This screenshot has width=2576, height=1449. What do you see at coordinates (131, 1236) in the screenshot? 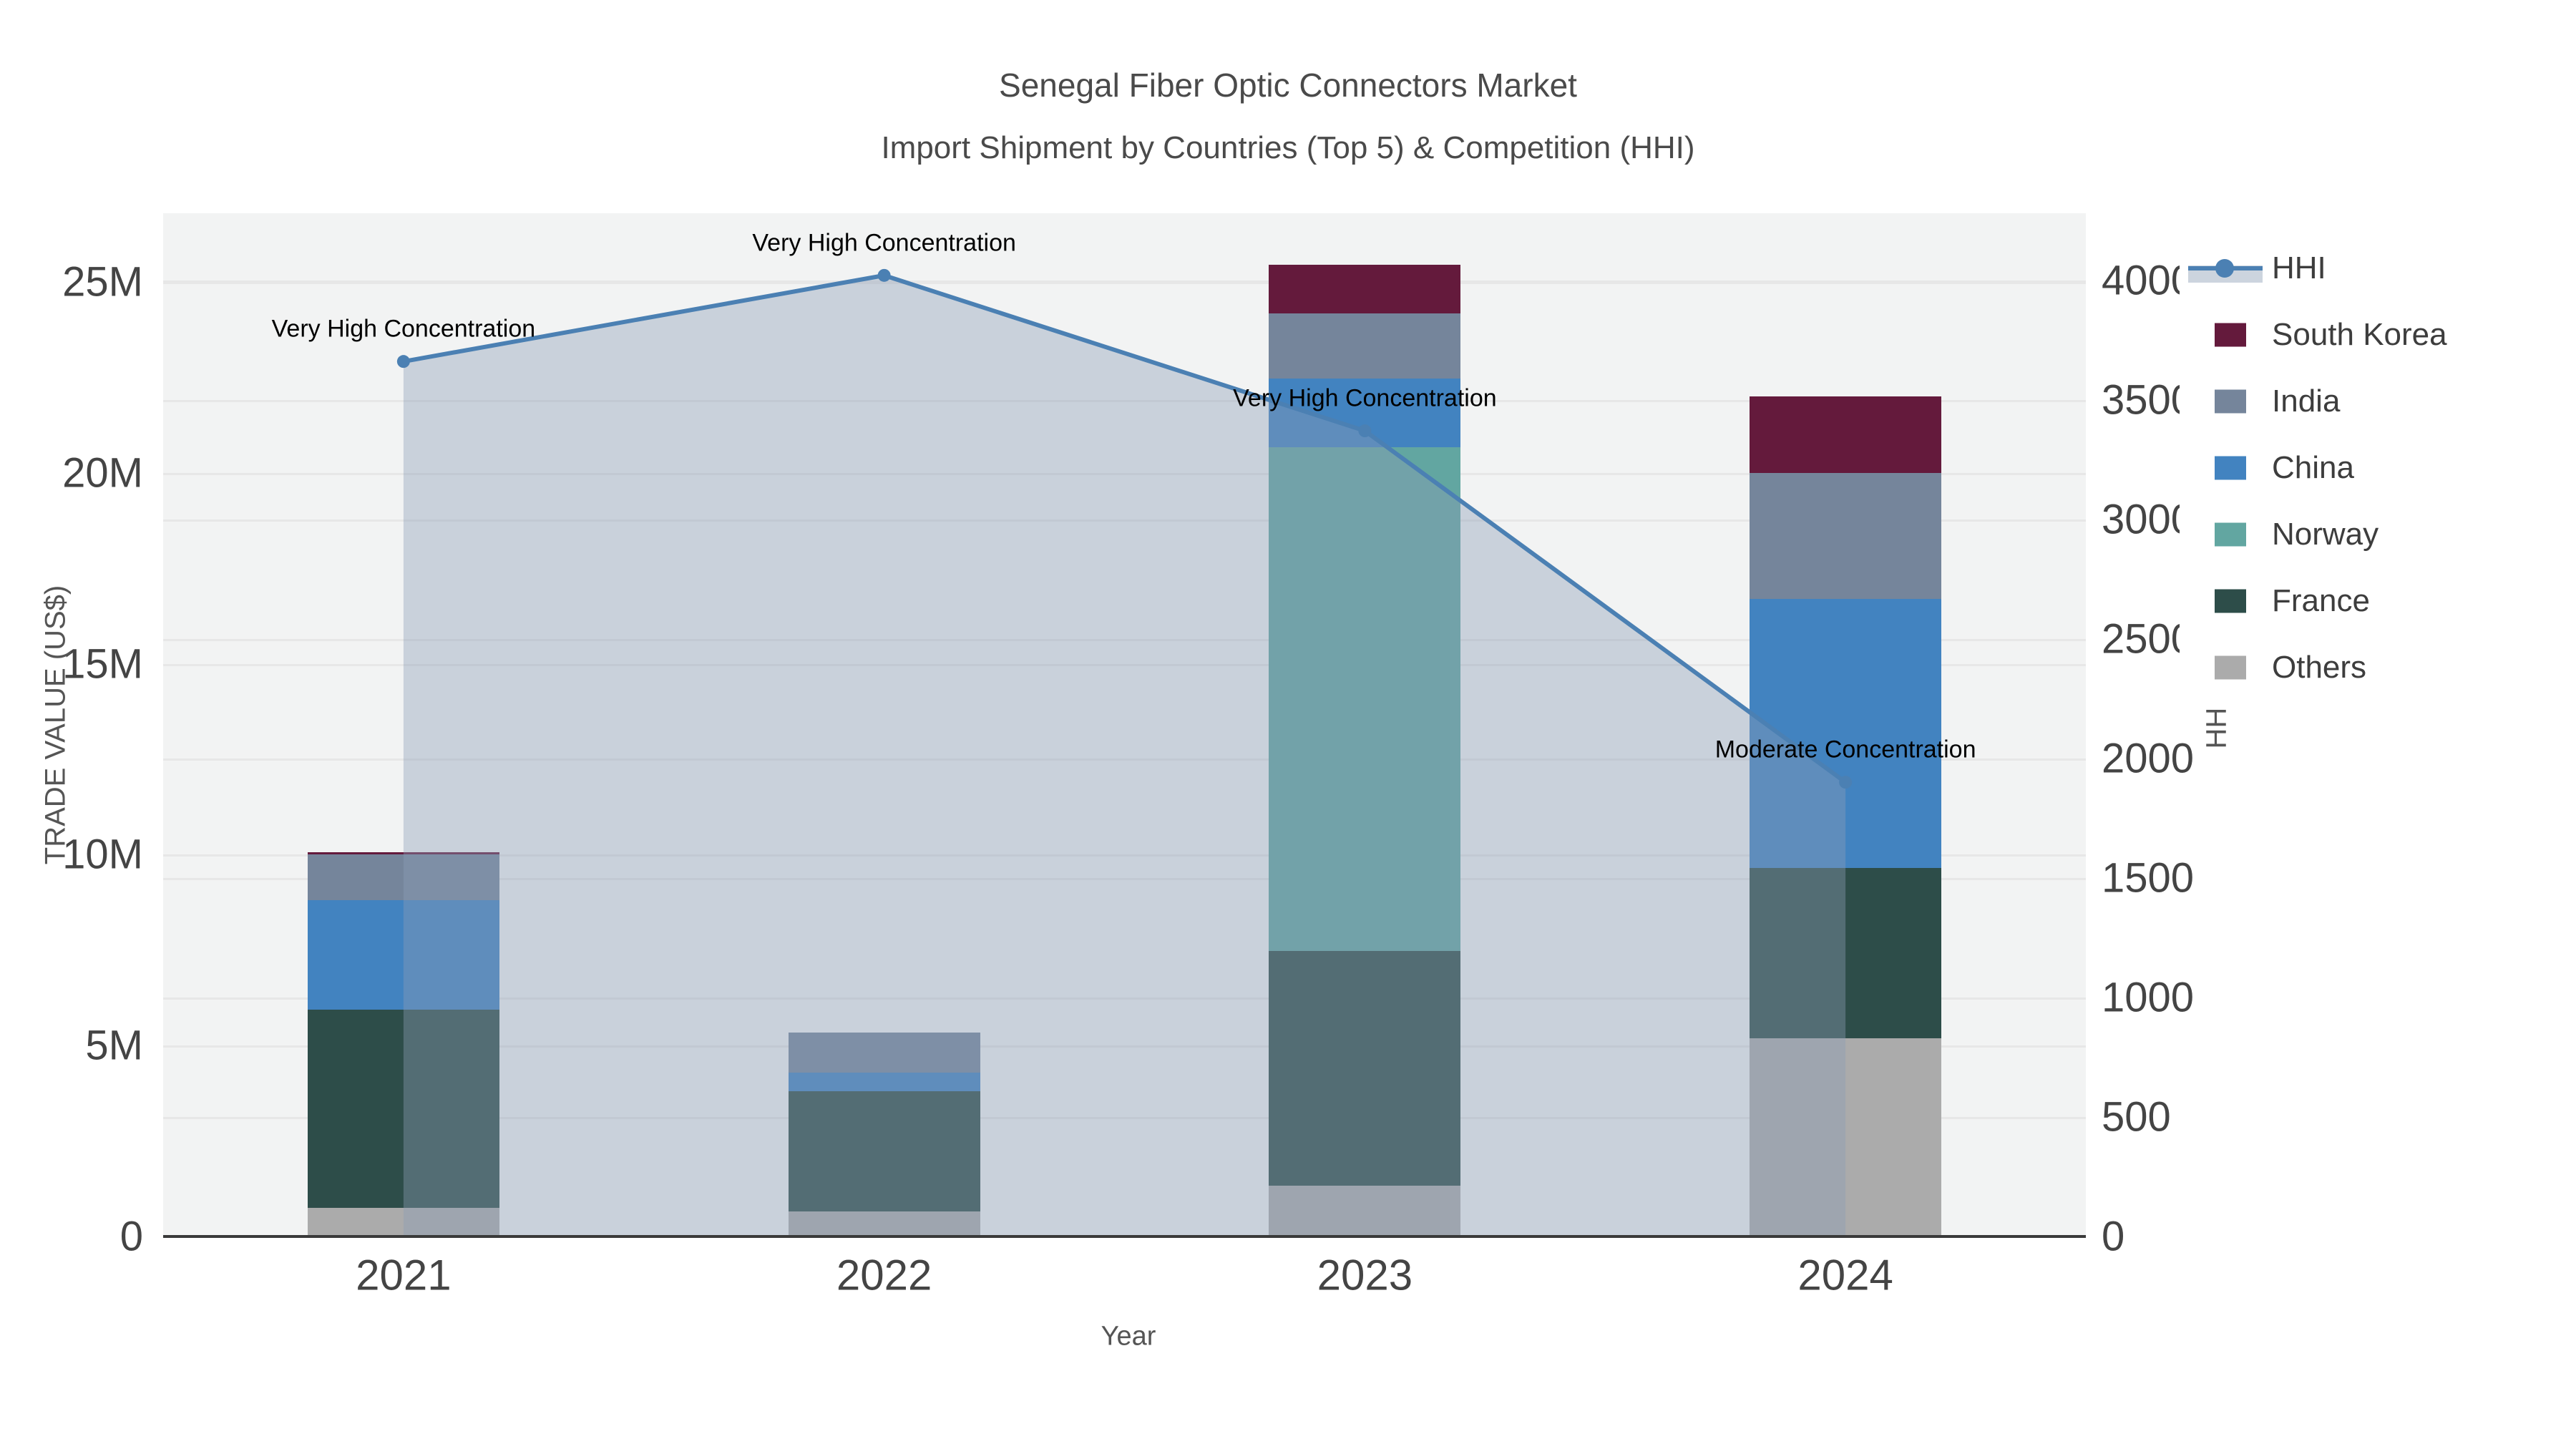
I see `y-left-tick-0: 0` at bounding box center [131, 1236].